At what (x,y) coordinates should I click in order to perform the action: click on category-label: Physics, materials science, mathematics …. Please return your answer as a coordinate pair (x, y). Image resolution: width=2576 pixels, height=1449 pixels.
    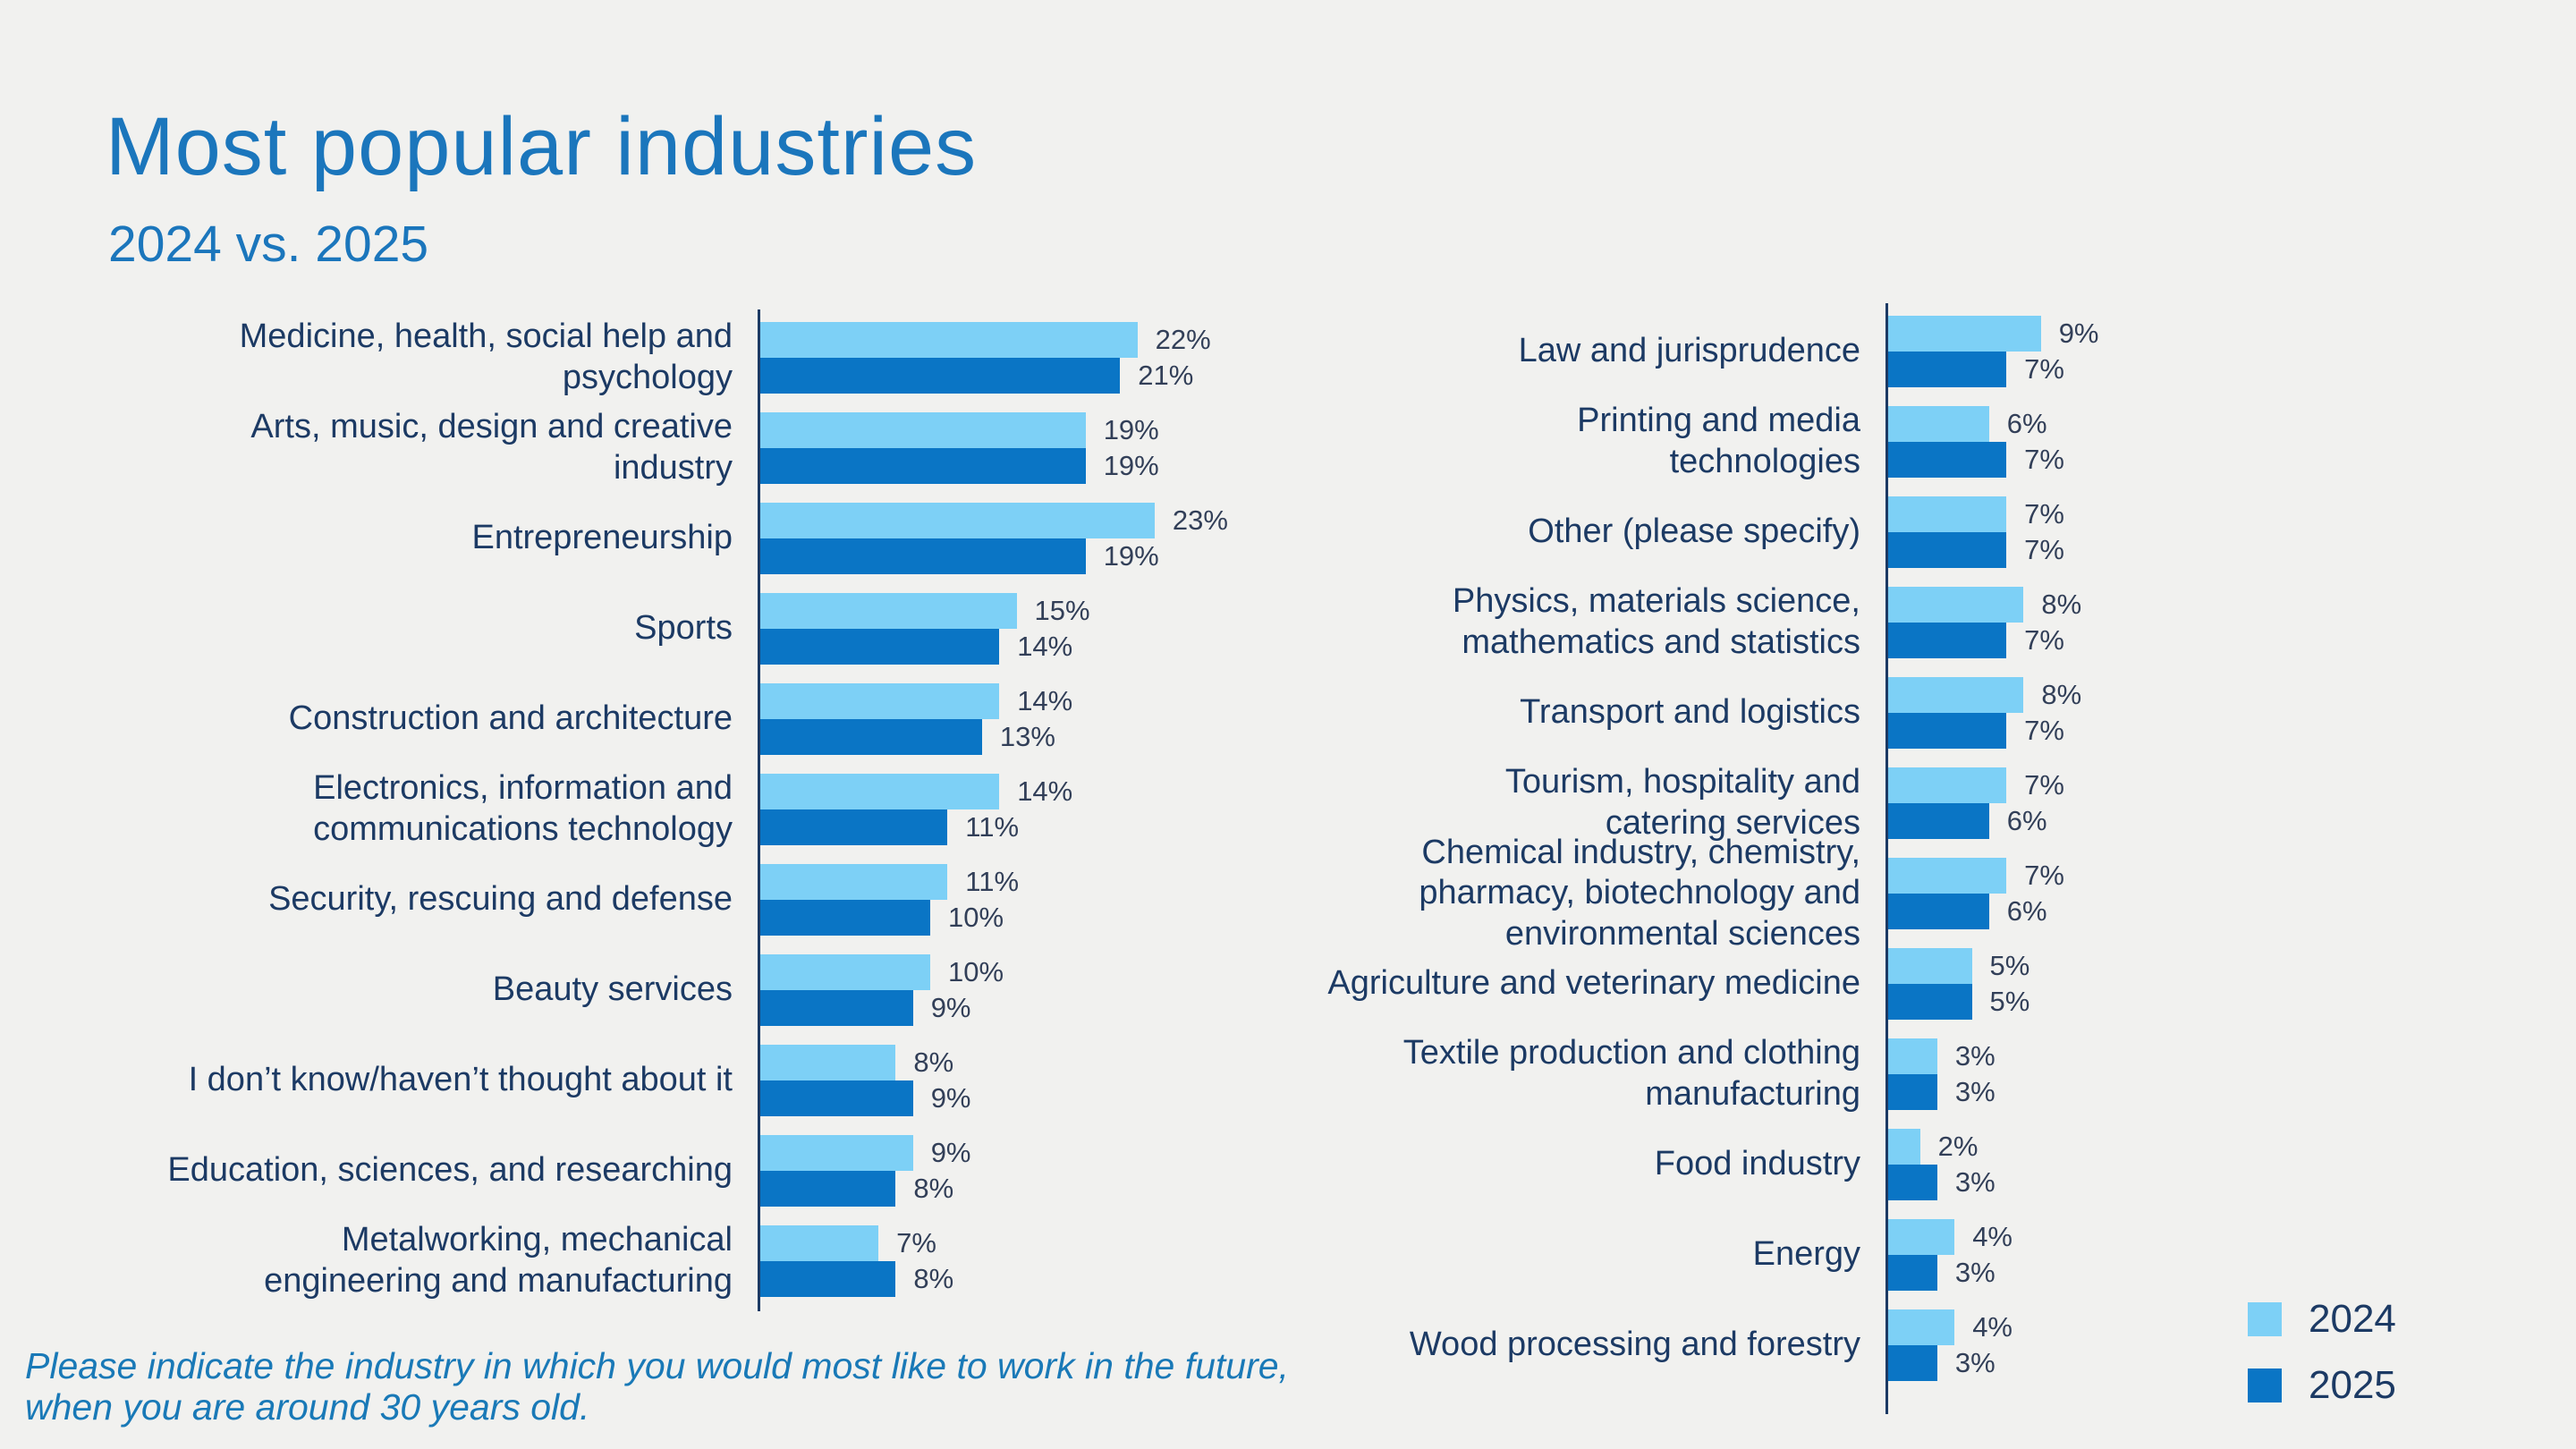
    Looking at the image, I should click on (1656, 621).